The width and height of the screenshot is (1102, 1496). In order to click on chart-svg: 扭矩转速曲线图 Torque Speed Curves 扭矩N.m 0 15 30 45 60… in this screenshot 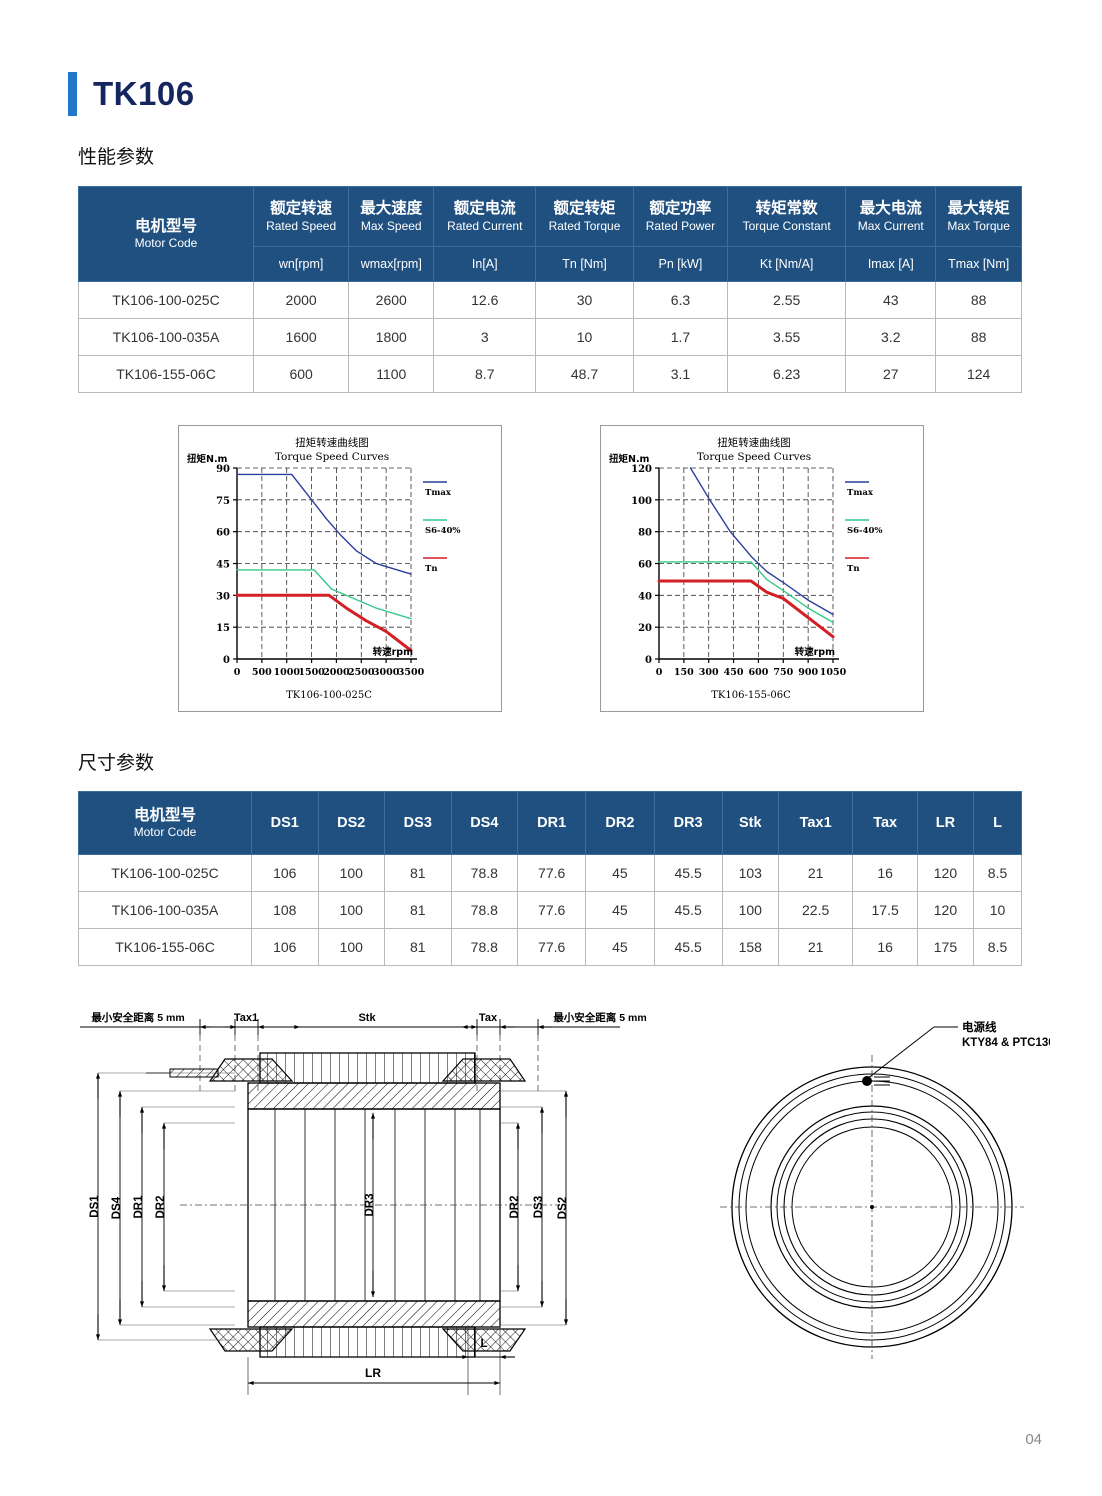, I will do `click(324, 568)`.